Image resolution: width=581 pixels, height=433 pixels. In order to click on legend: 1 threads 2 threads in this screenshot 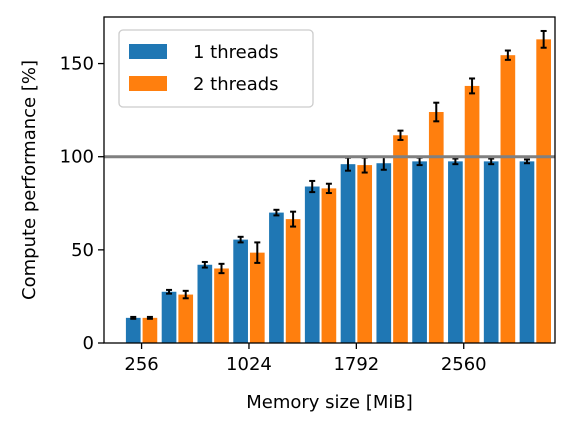, I will do `click(216, 68)`.